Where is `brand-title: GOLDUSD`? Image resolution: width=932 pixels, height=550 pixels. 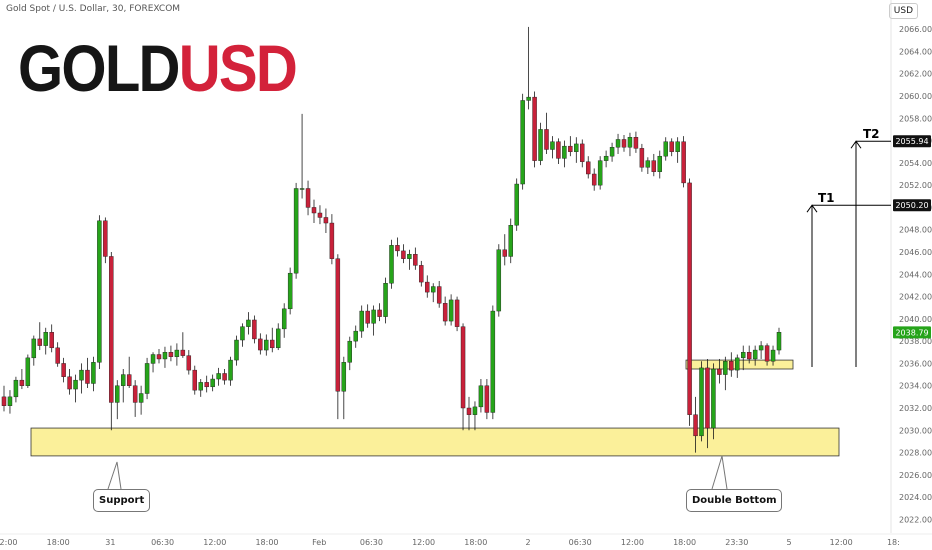 brand-title: GOLDUSD is located at coordinates (158, 68).